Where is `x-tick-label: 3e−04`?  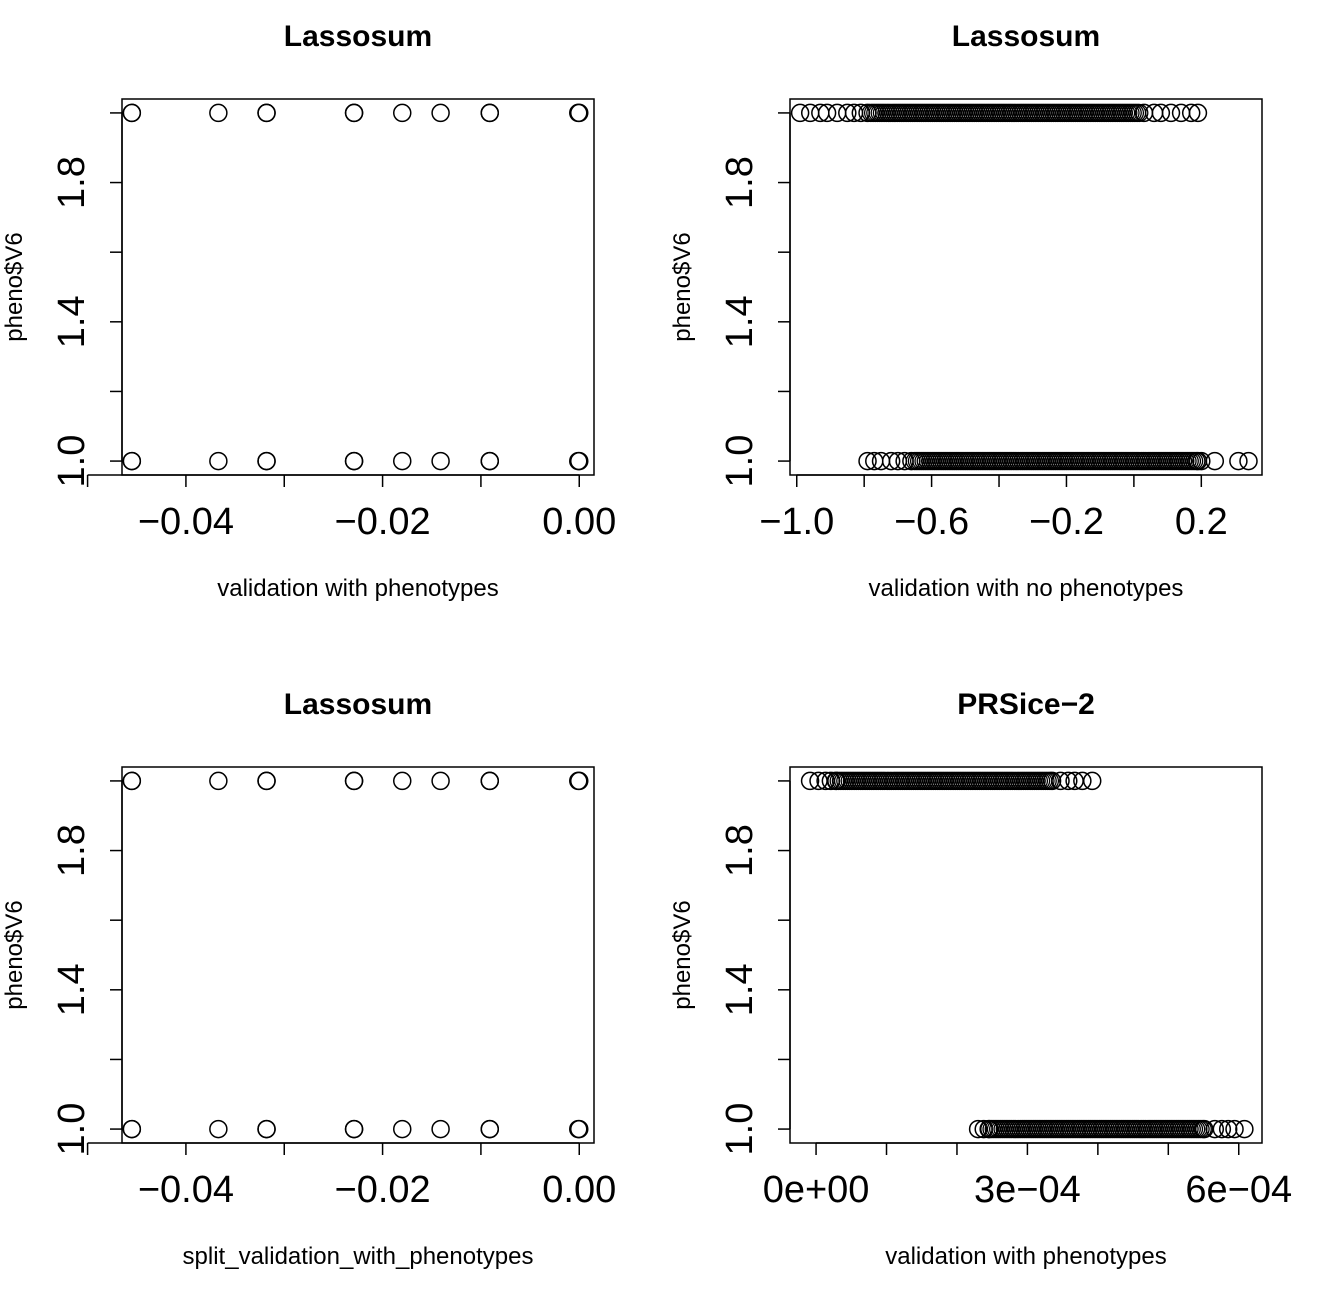 x-tick-label: 3e−04 is located at coordinates (1027, 1190).